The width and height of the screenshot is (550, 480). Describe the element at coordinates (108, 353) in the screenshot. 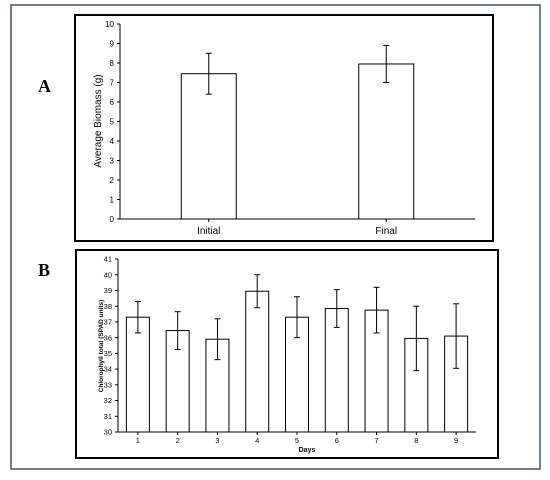

I see `y-tick-label: 35` at that location.